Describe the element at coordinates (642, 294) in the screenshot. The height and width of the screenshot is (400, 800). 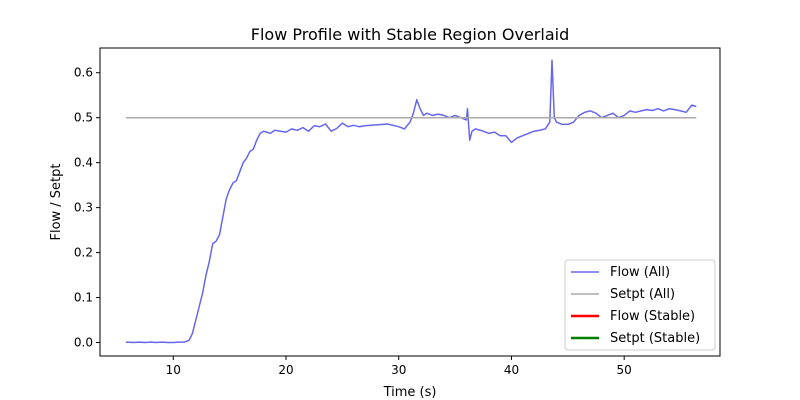
I see `legend-label-setpt-all: Setpt (All)` at that location.